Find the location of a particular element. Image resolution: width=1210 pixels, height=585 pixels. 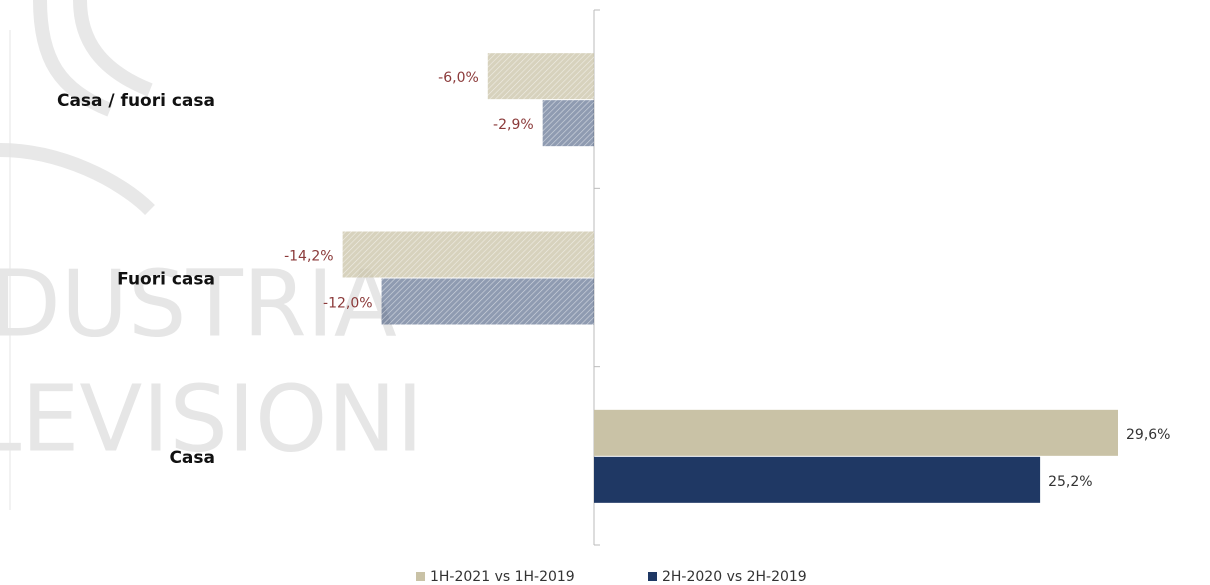

value-label: -12,0% is located at coordinates (348, 304).